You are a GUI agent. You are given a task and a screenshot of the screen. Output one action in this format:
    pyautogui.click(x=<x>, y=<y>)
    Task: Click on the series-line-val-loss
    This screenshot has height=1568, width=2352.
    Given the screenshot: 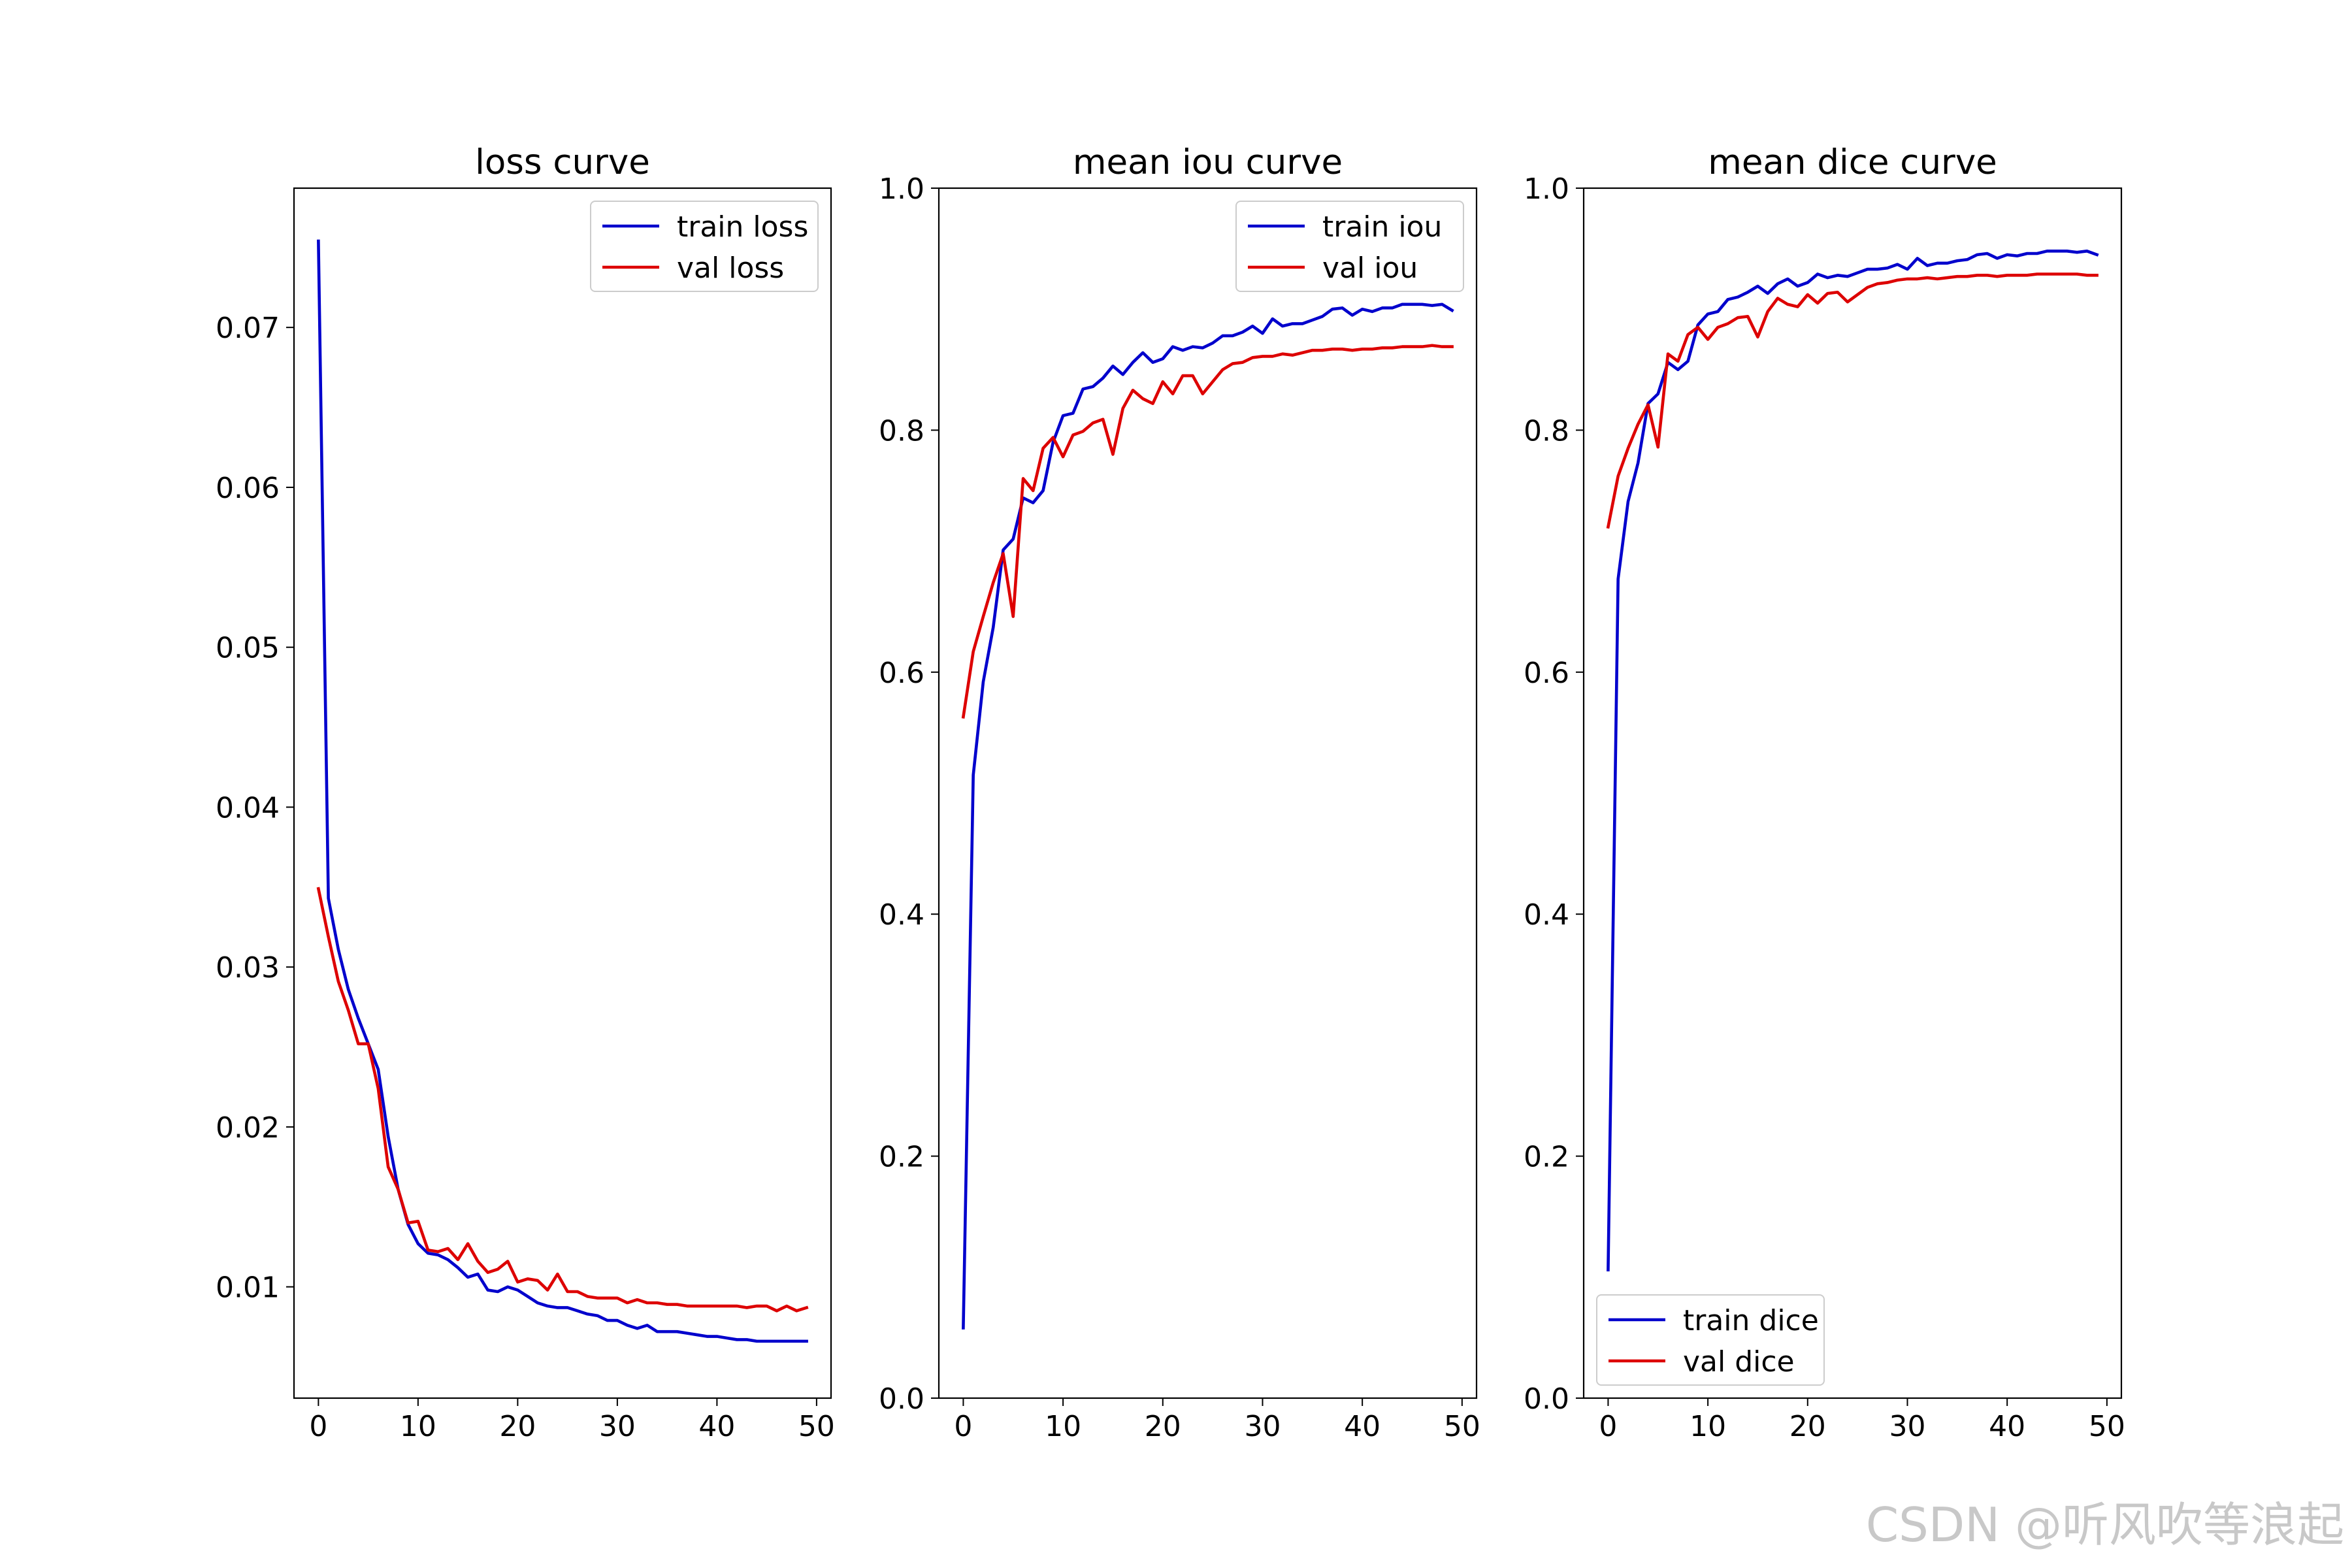 What is the action you would take?
    pyautogui.click(x=562, y=1100)
    